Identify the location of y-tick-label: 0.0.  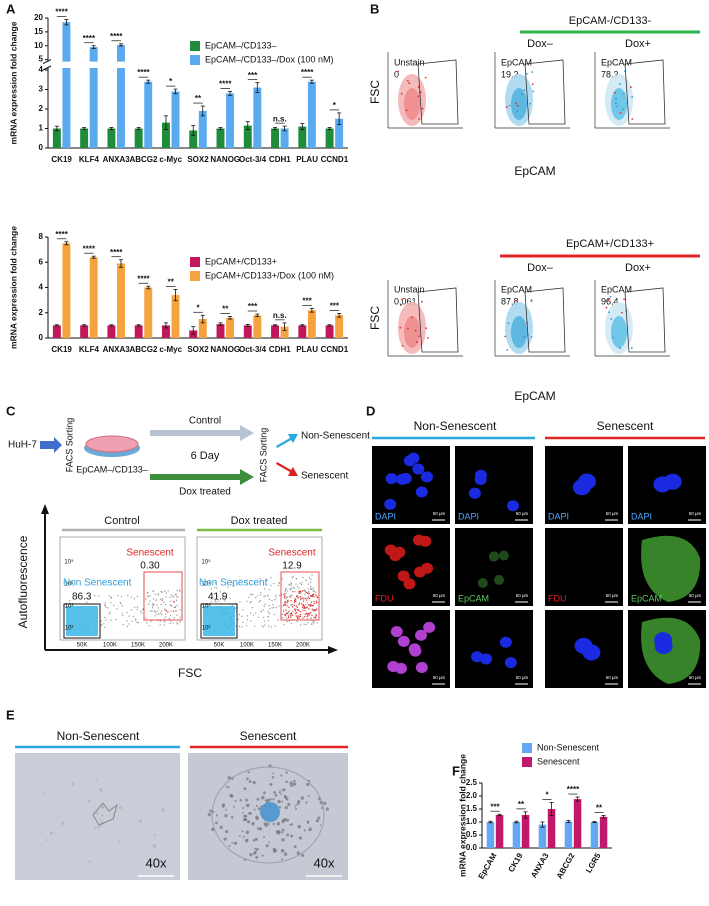
(472, 847).